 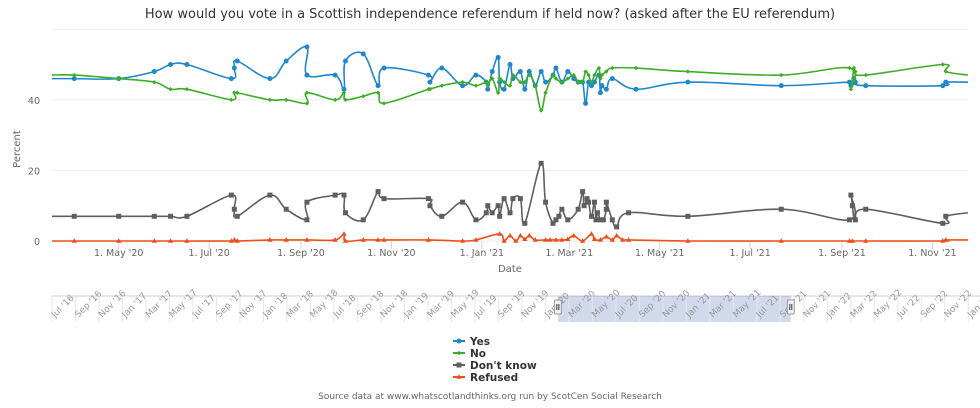 I want to click on legend-item-no: No, so click(x=469, y=354).